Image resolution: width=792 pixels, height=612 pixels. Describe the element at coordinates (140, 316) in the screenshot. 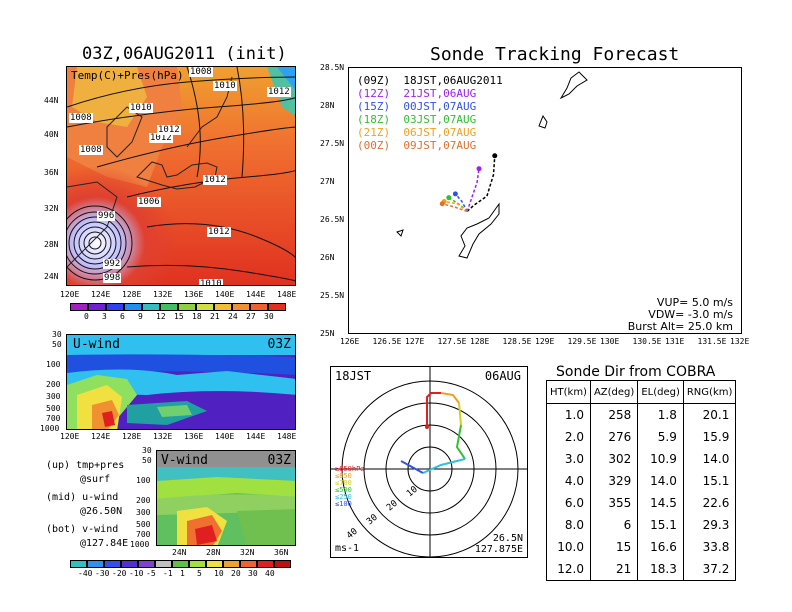

I see `temp-colorbar-tick: 9` at that location.